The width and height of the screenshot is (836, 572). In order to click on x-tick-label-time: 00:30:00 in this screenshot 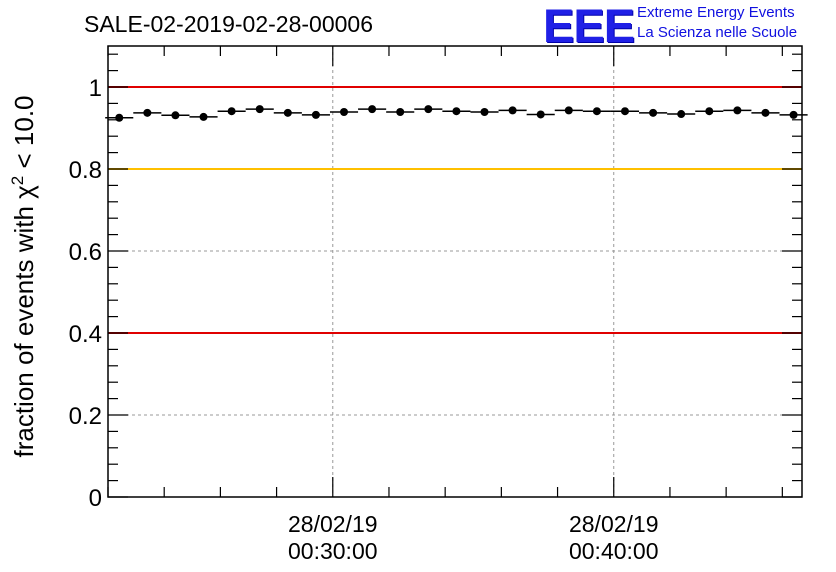, I will do `click(333, 551)`.